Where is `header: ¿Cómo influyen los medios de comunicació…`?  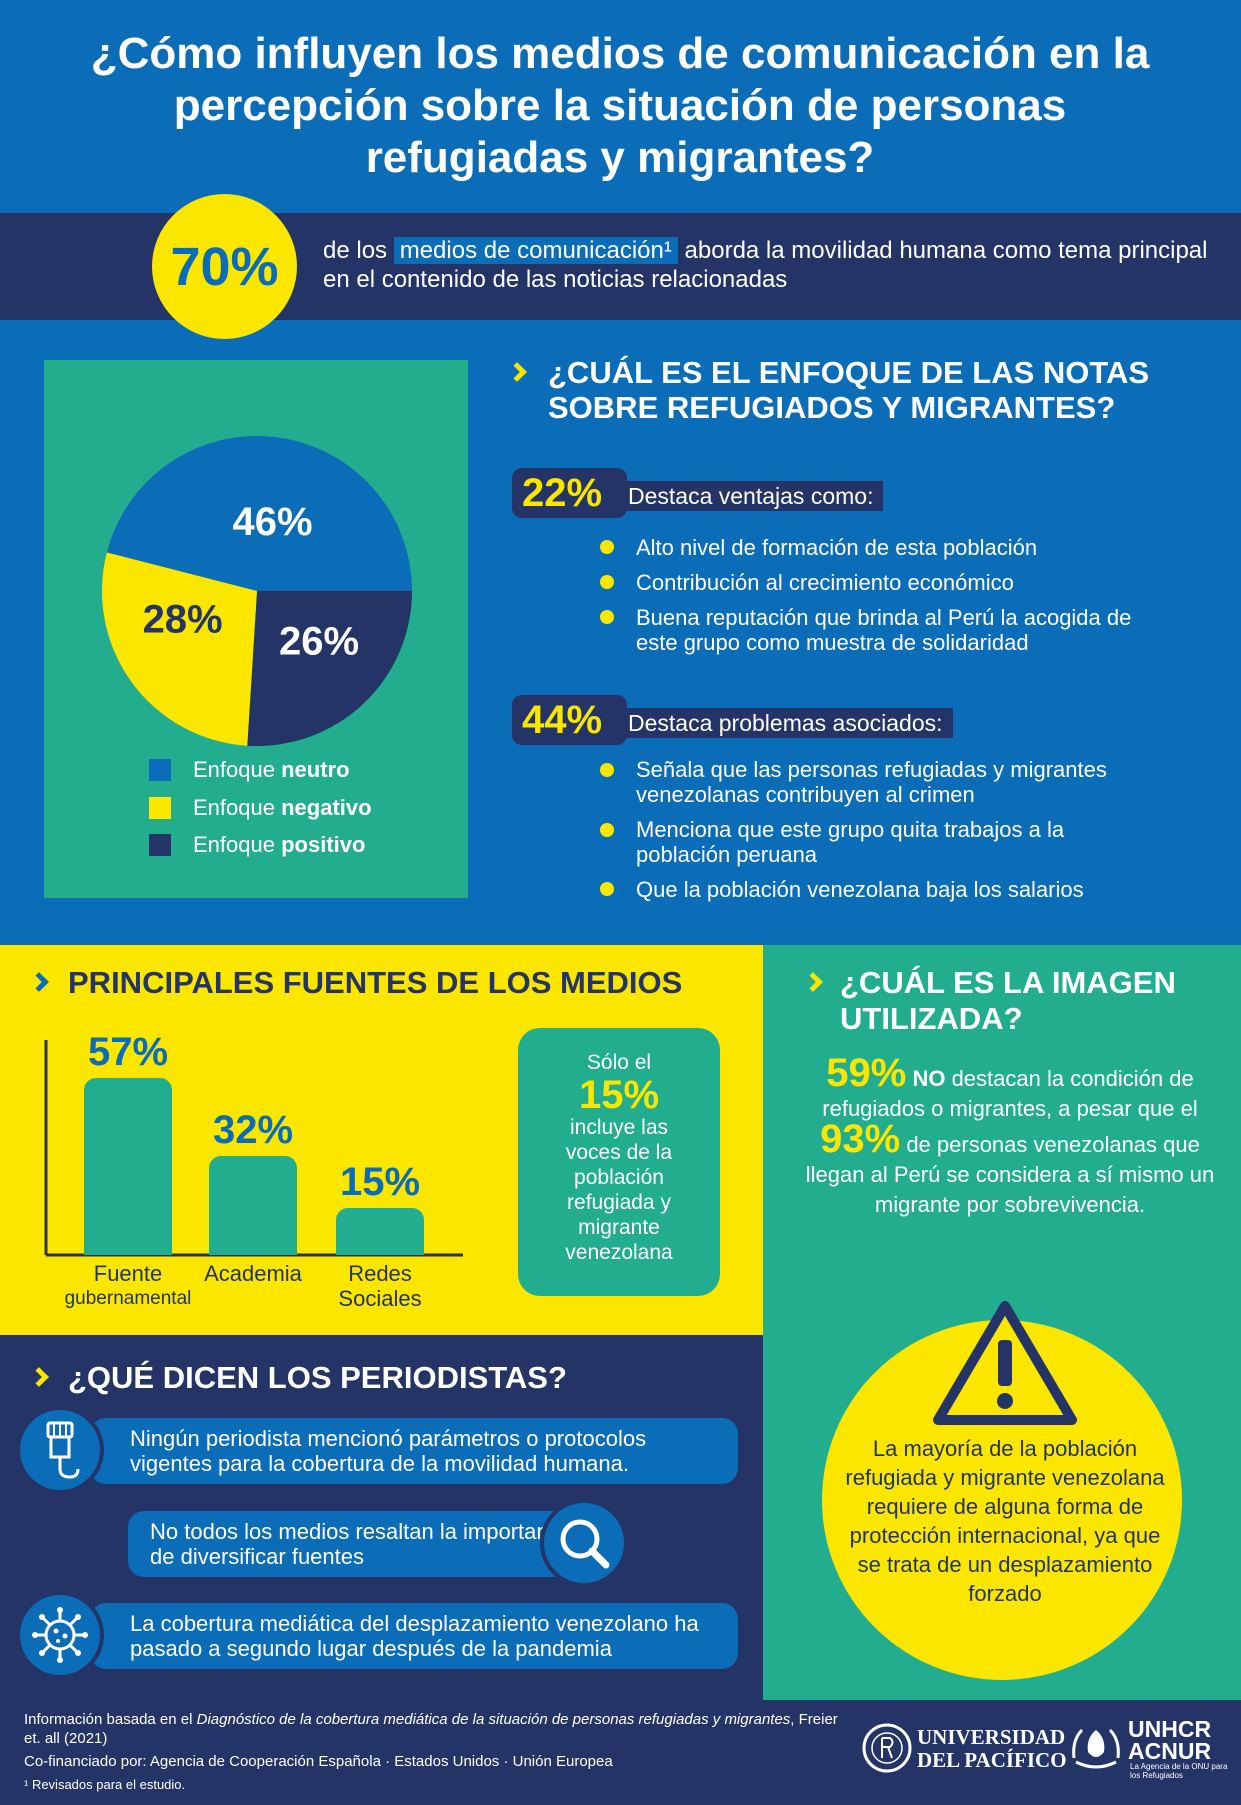 header: ¿Cómo influyen los medios de comunicació… is located at coordinates (620, 106).